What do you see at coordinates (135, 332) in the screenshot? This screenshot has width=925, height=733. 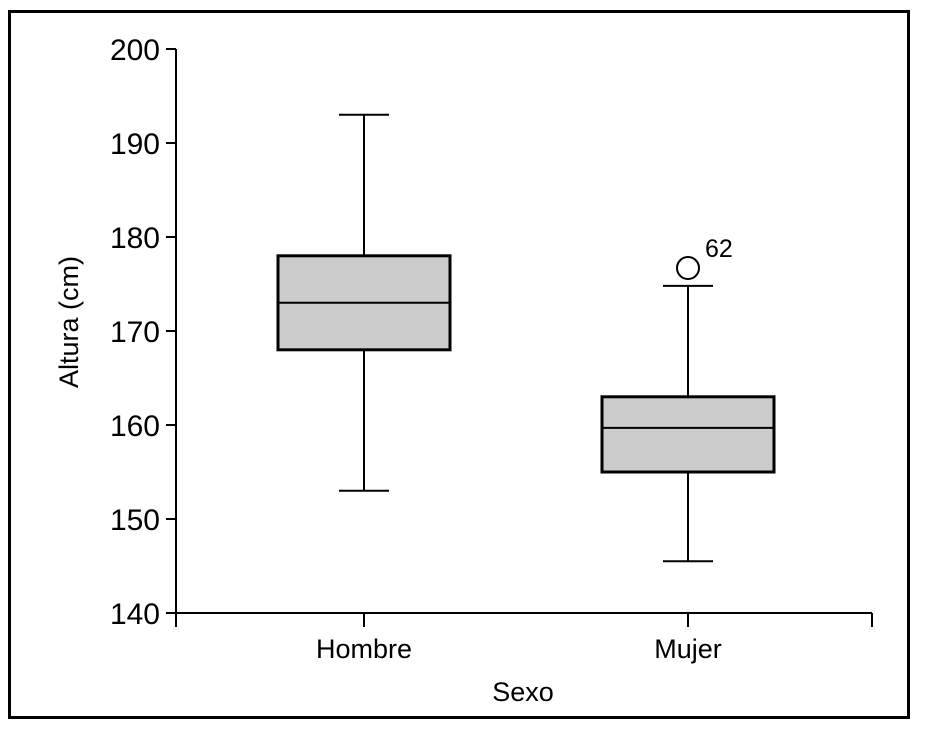 I see `y-tick-label-170: 170` at bounding box center [135, 332].